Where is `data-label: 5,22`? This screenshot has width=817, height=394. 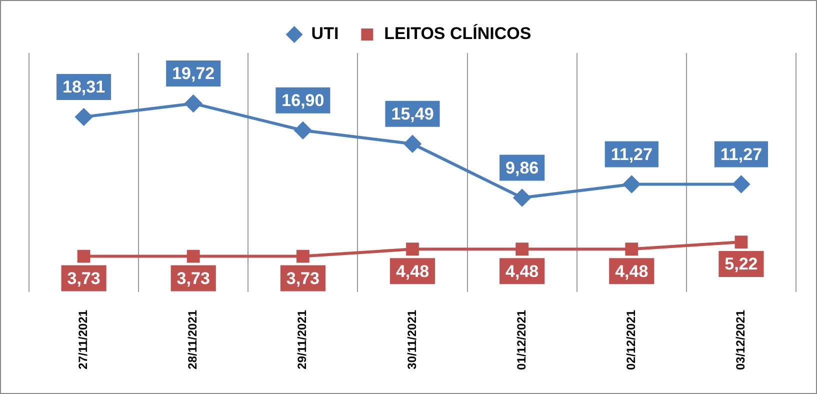 data-label: 5,22 is located at coordinates (741, 264).